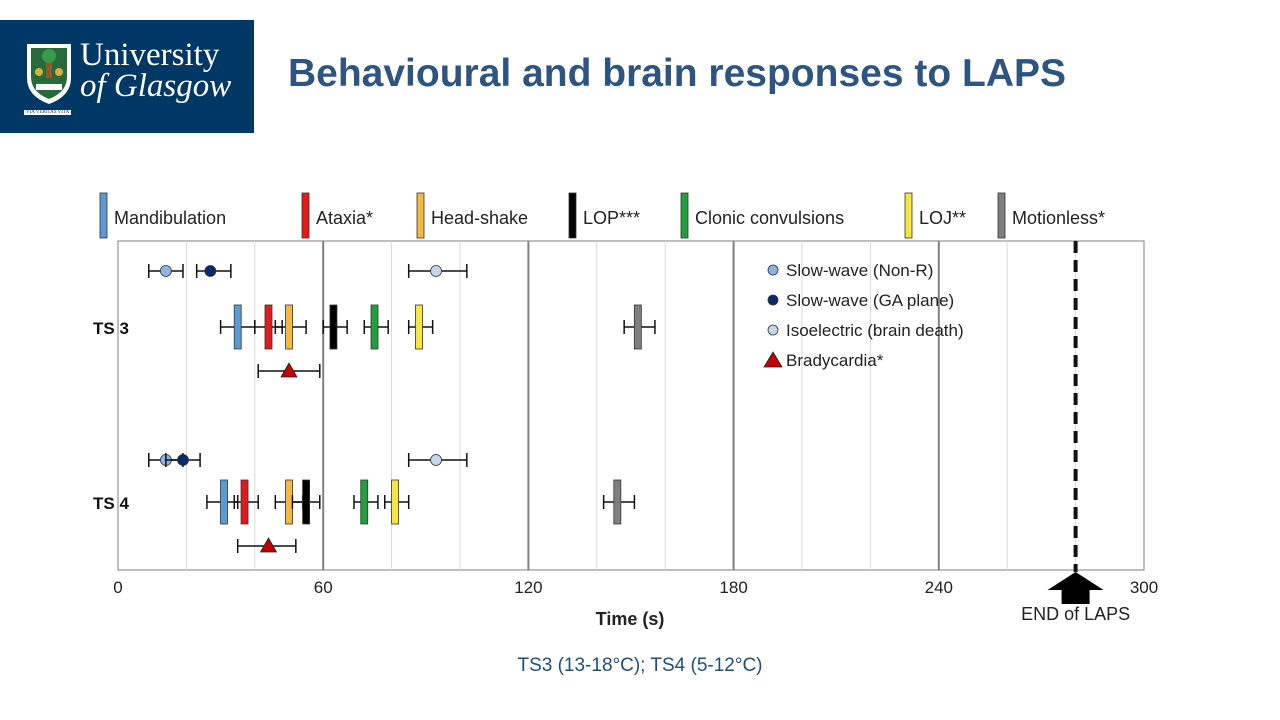 The image size is (1280, 720). Describe the element at coordinates (733, 587) in the screenshot. I see `x-tick-label: 180` at that location.